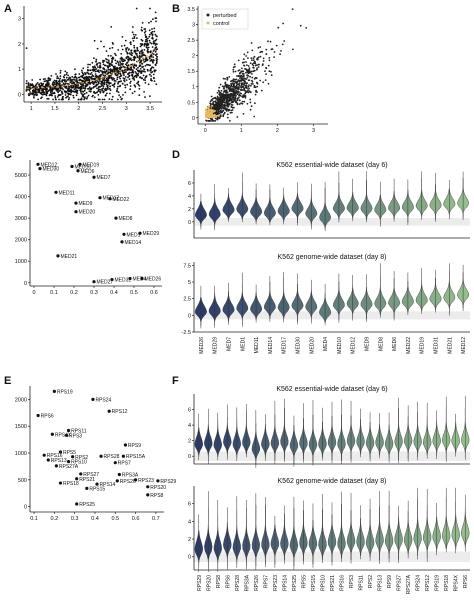 The height and width of the screenshot is (606, 474). What do you see at coordinates (78, 109) in the screenshot?
I see `x-tick-label: 2` at bounding box center [78, 109].